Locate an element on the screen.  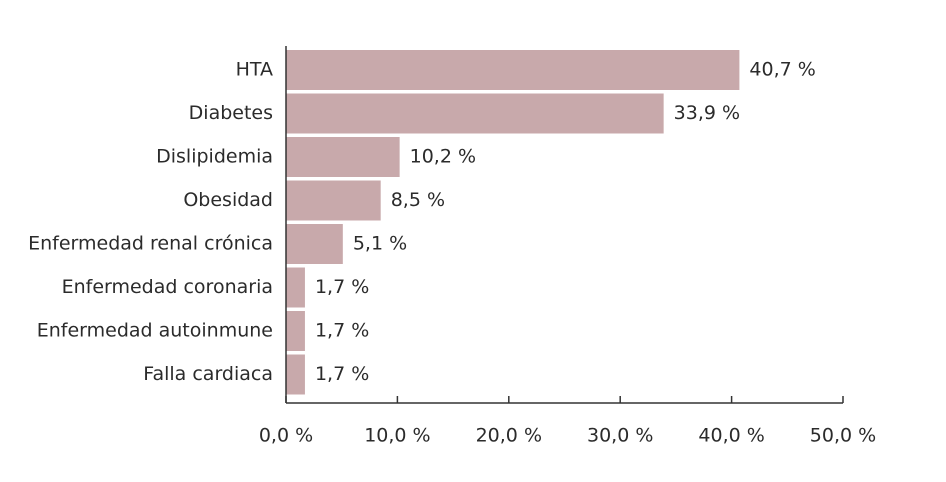
x-tick-label: 10,0 % is located at coordinates (397, 436).